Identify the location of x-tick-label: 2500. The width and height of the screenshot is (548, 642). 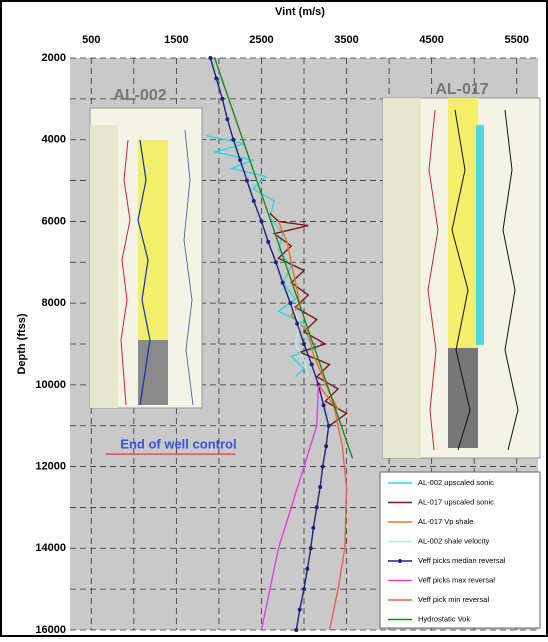
(261, 40).